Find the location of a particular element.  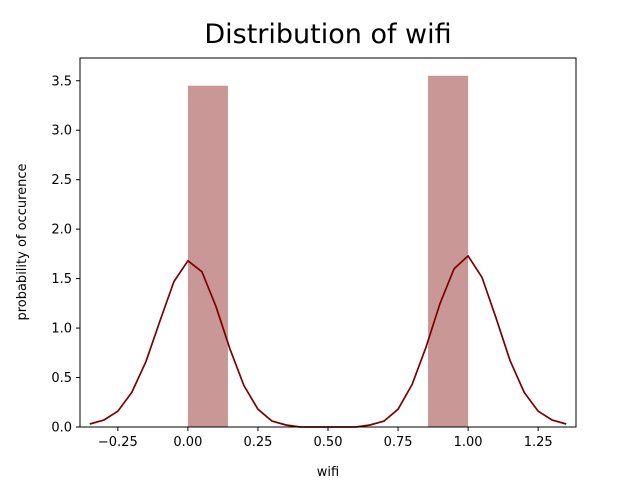

y-tick-label: 3.0 is located at coordinates (61, 131).